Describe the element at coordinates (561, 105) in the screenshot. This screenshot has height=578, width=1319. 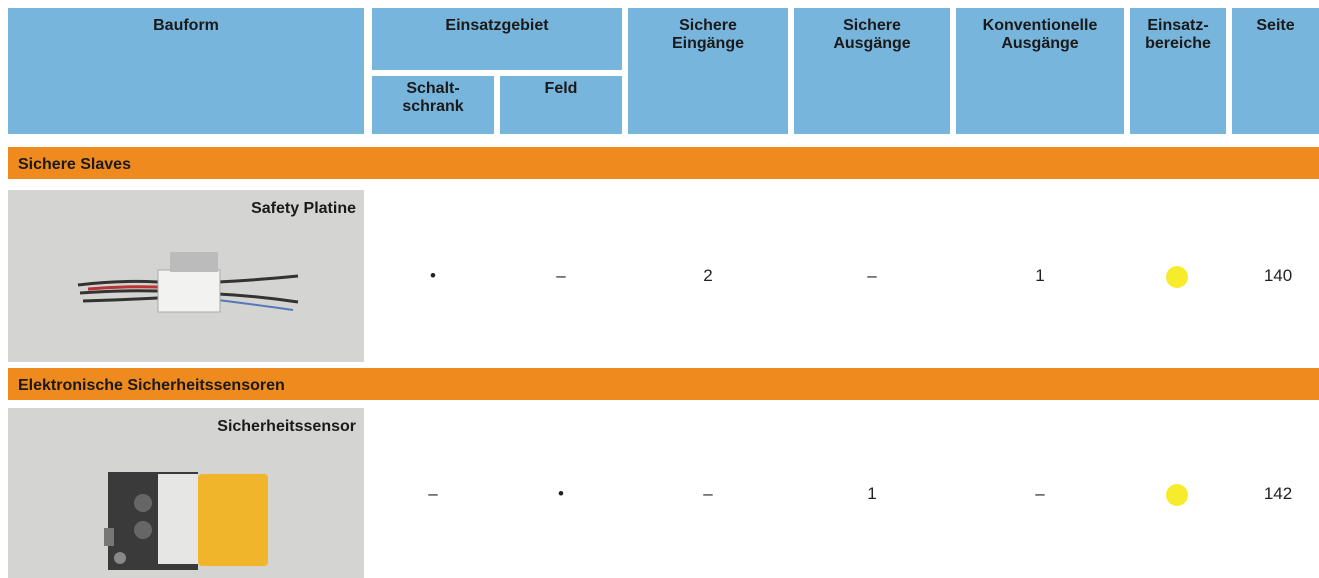
I see `header-subcell: Feld` at that location.